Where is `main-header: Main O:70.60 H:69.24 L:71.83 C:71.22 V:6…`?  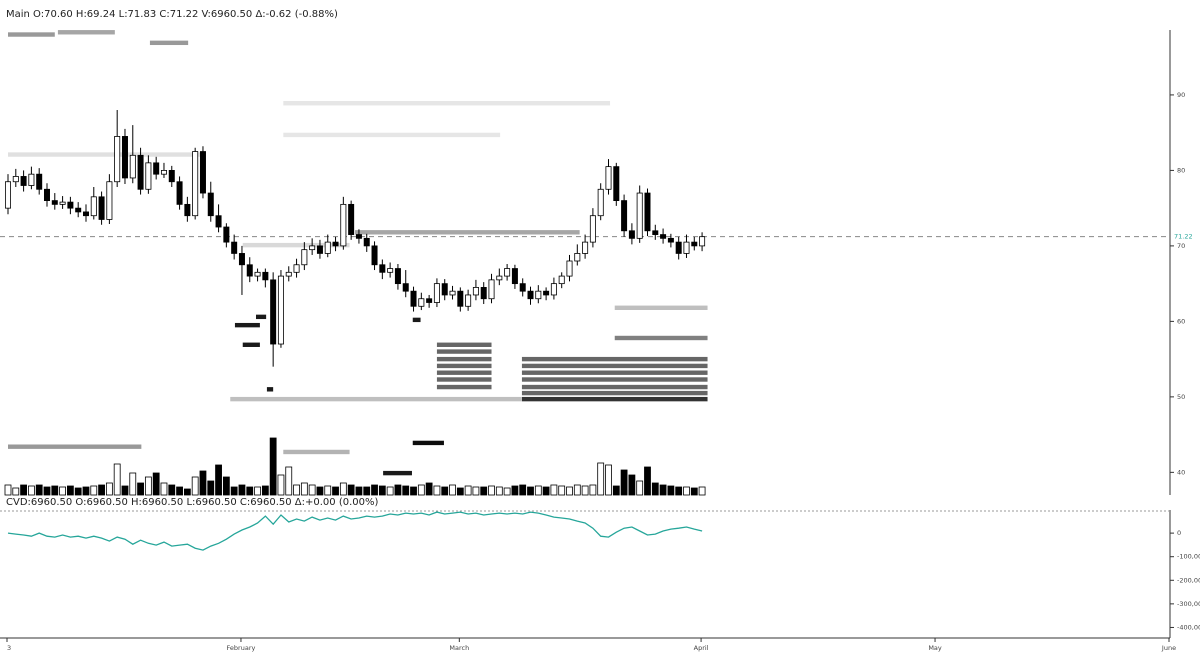
main-header: Main O:70.60 H:69.24 L:71.83 C:71.22 V:6… is located at coordinates (172, 14).